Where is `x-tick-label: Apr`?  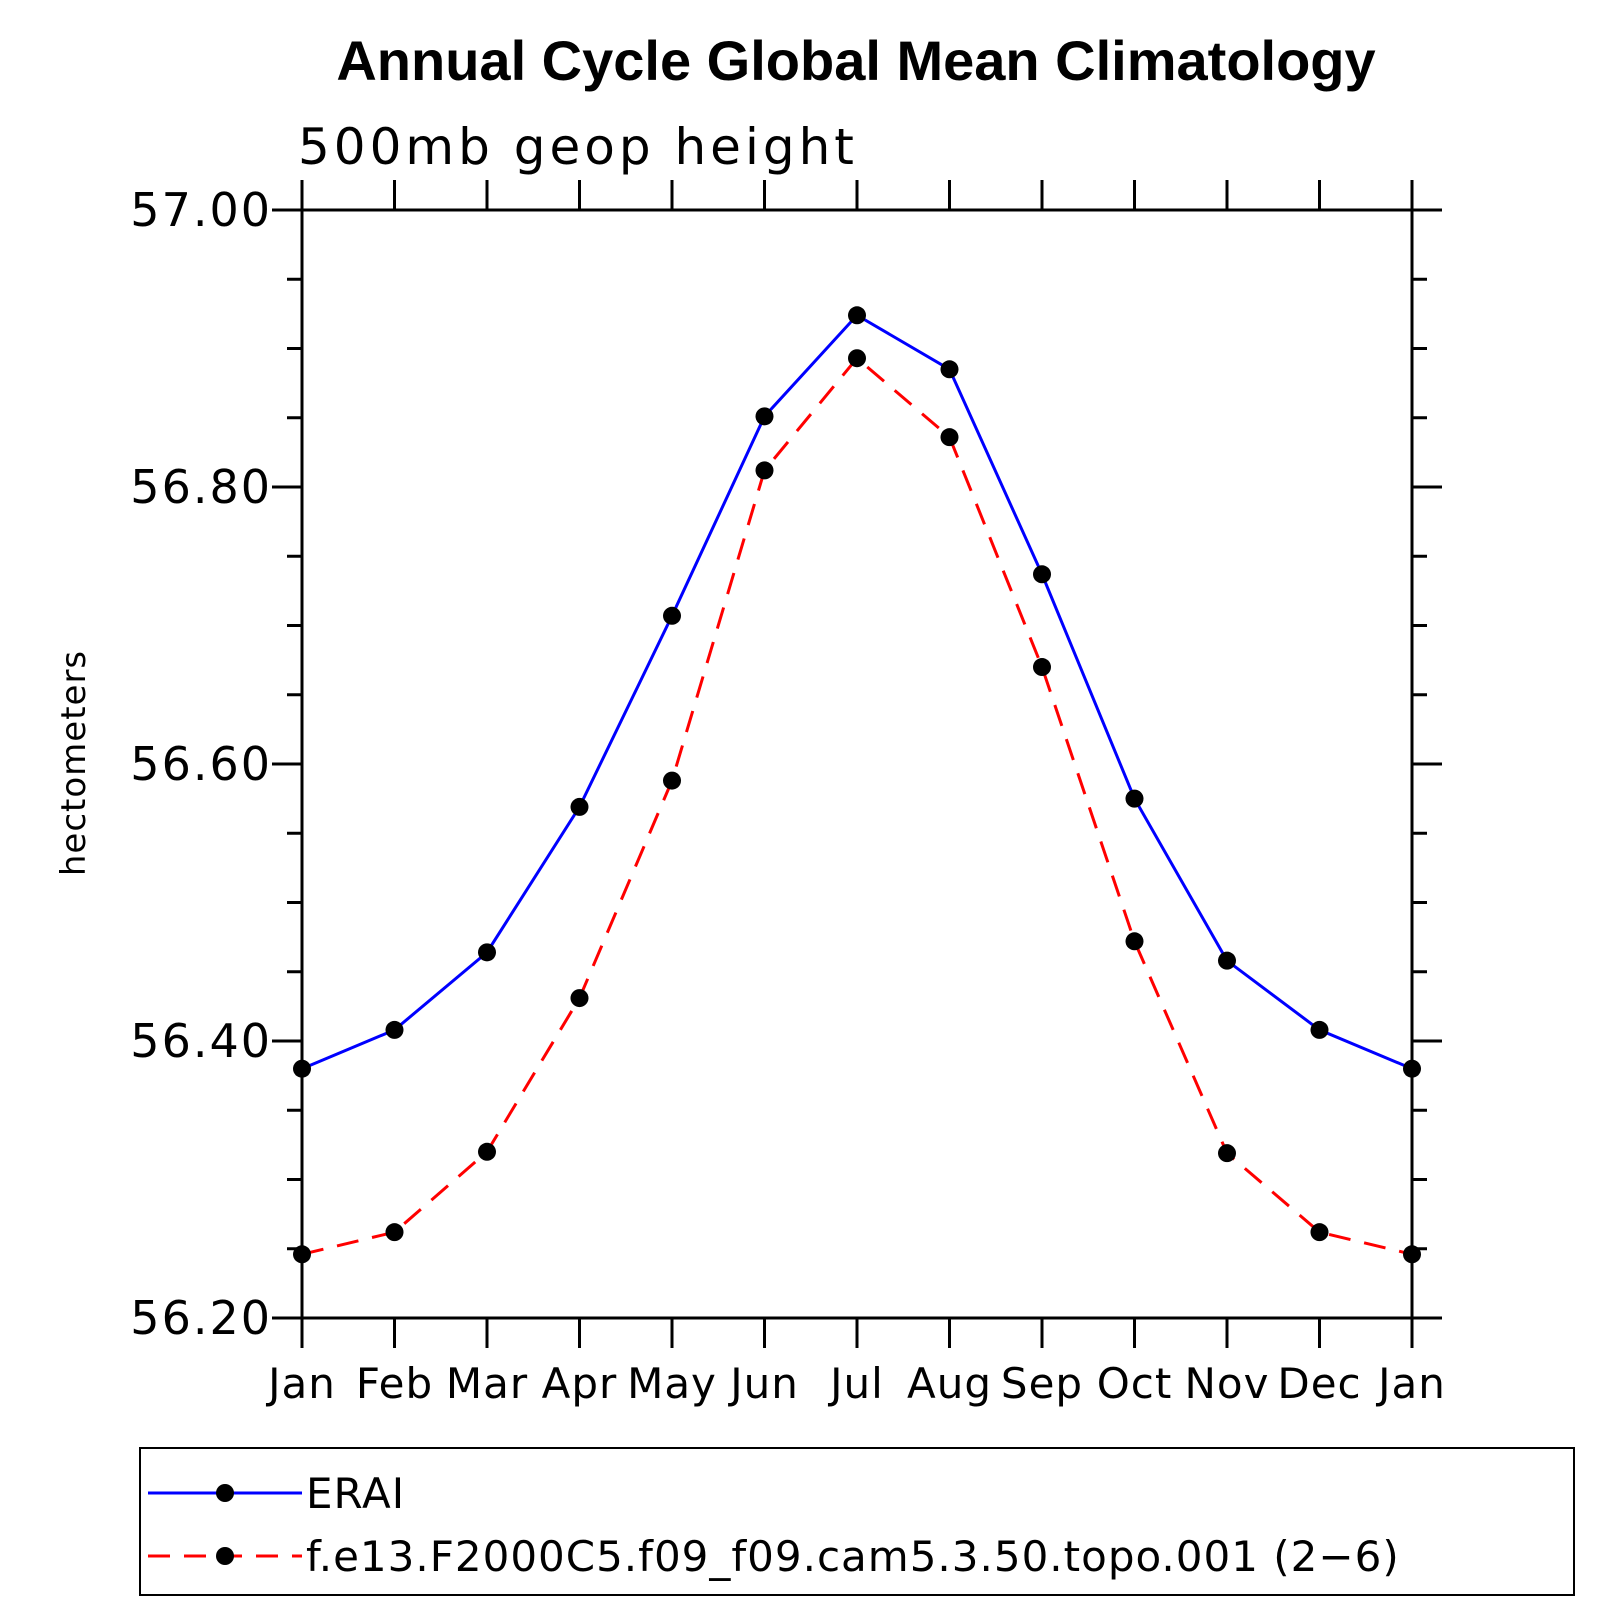
x-tick-label: Apr is located at coordinates (580, 1383).